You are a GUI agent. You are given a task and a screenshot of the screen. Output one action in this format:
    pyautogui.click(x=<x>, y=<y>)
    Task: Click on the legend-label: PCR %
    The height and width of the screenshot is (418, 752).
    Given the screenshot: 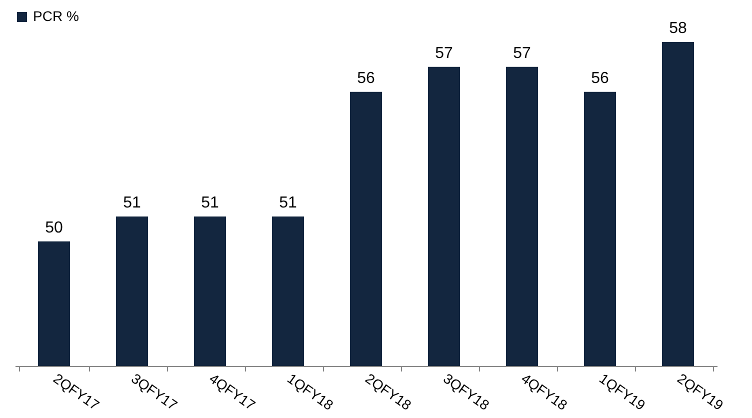 What is the action you would take?
    pyautogui.click(x=56, y=16)
    